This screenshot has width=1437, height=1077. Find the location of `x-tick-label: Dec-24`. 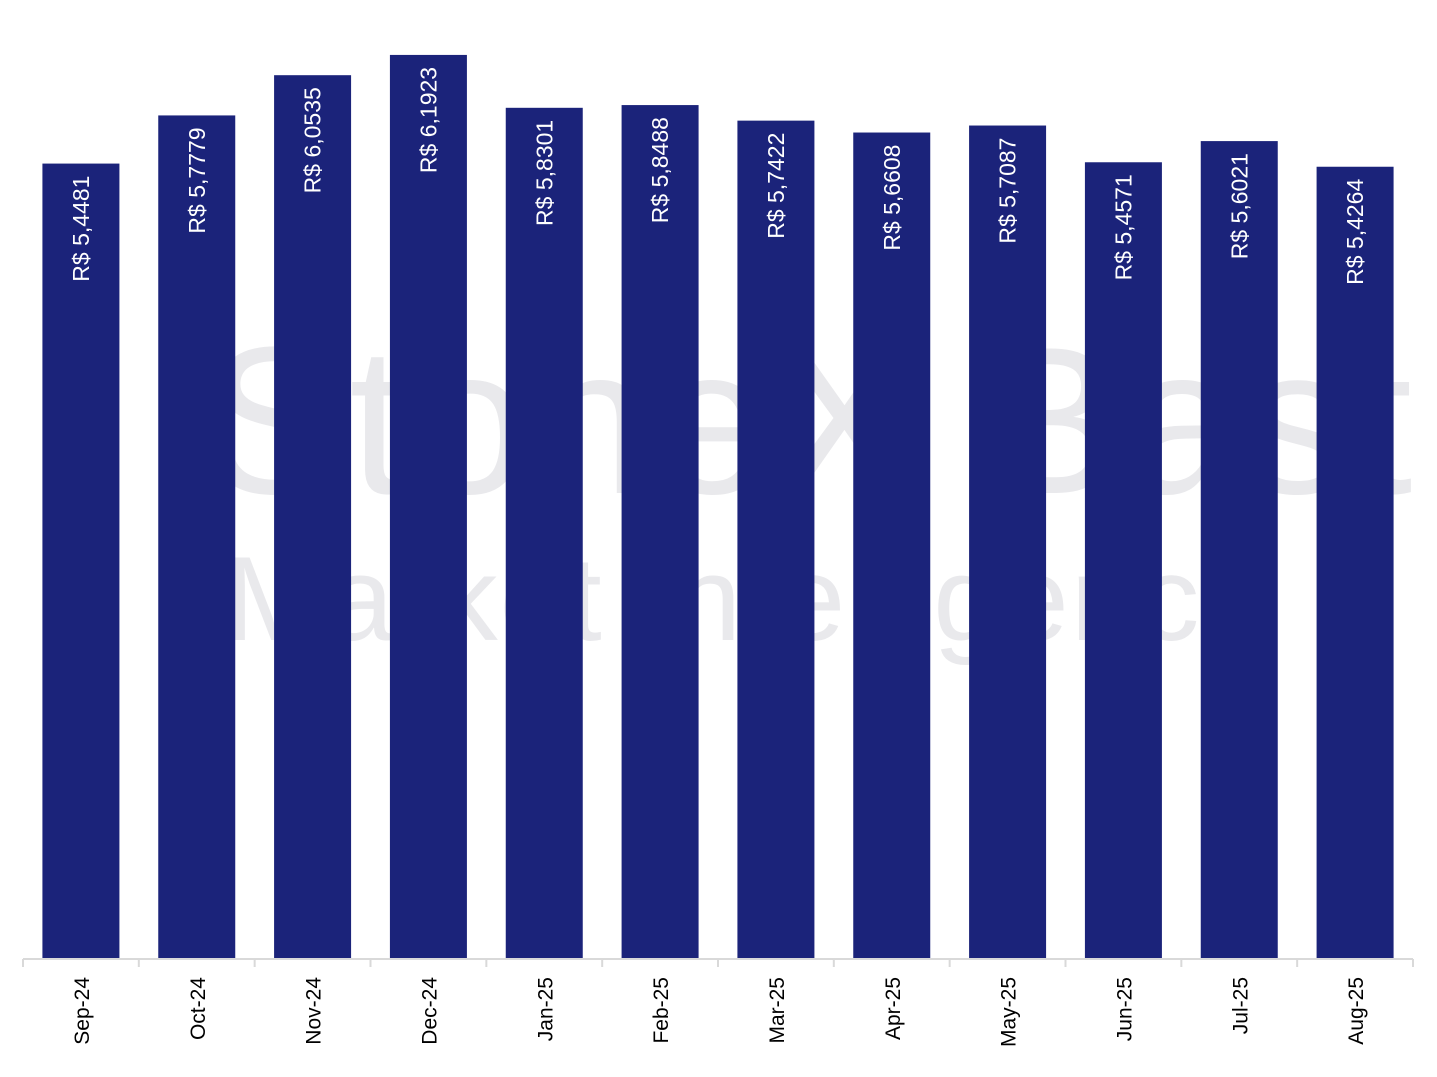

x-tick-label: Dec-24 is located at coordinates (429, 1011).